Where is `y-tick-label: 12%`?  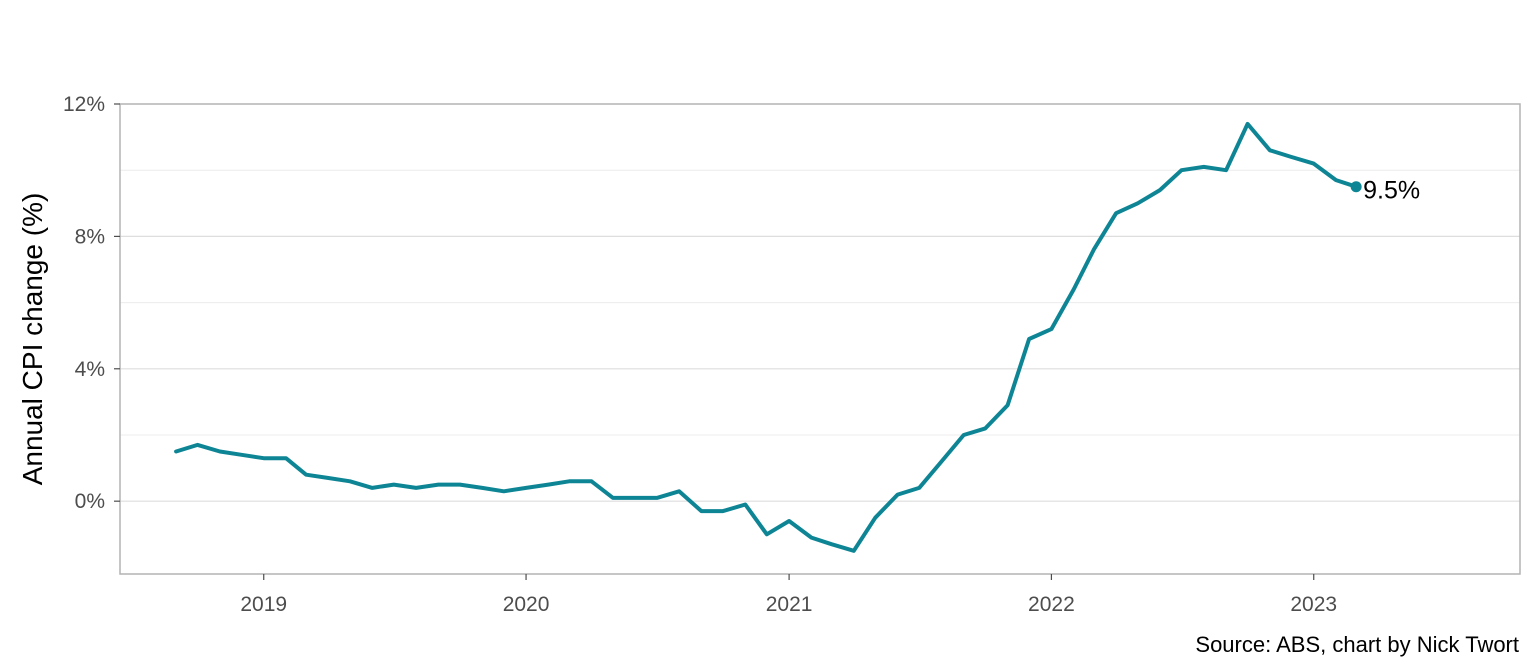
y-tick-label: 12% is located at coordinates (84, 104).